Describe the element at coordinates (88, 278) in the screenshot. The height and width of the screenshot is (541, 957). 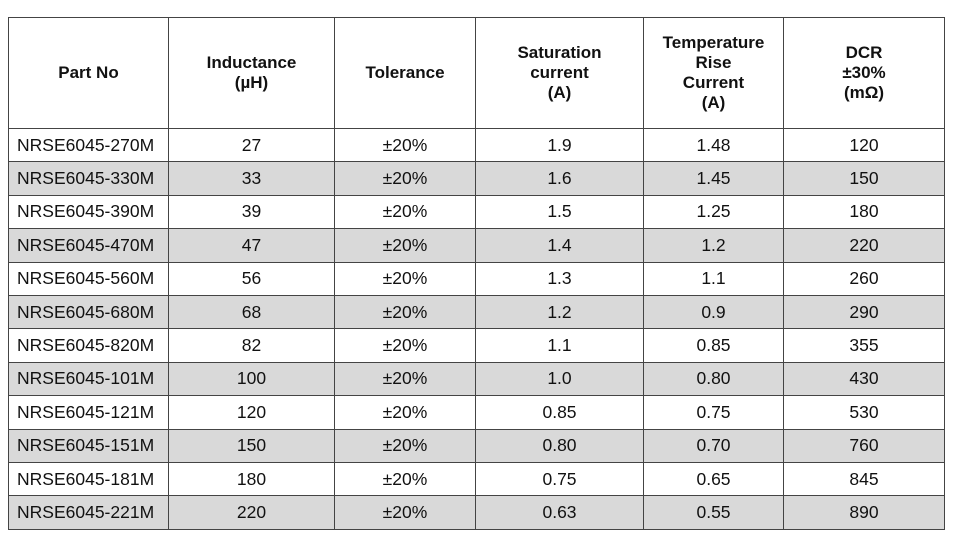
I see `cell-part-no: NRSE6045-560M` at that location.